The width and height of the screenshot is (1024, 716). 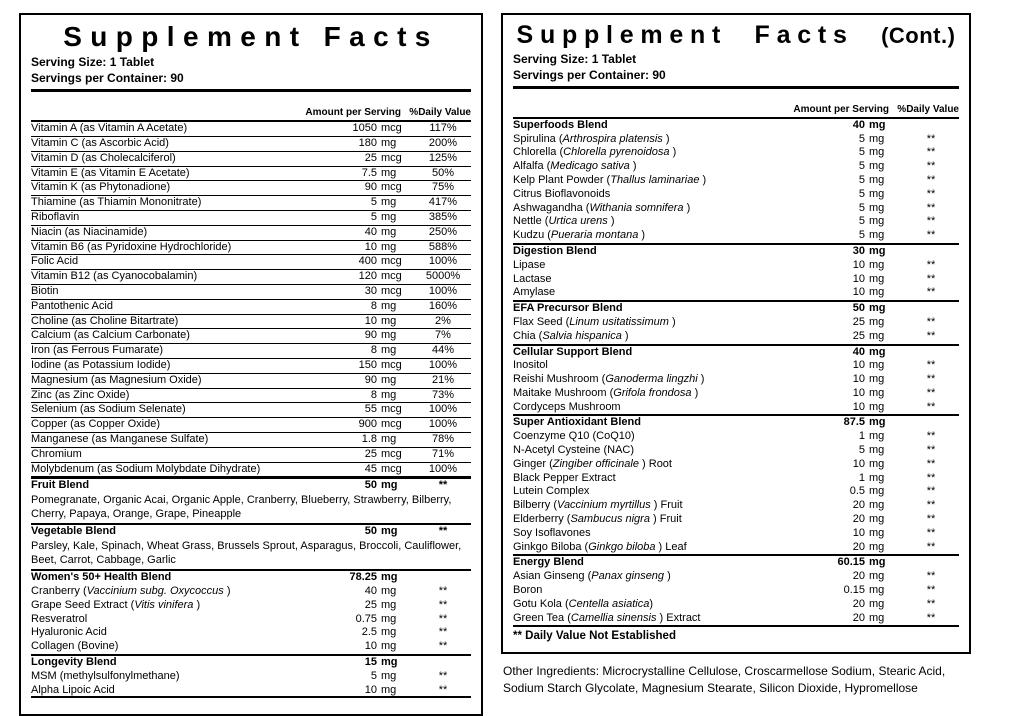 What do you see at coordinates (736, 351) in the screenshot?
I see `blend-header-row: Cellular Support Blend 40 mg` at bounding box center [736, 351].